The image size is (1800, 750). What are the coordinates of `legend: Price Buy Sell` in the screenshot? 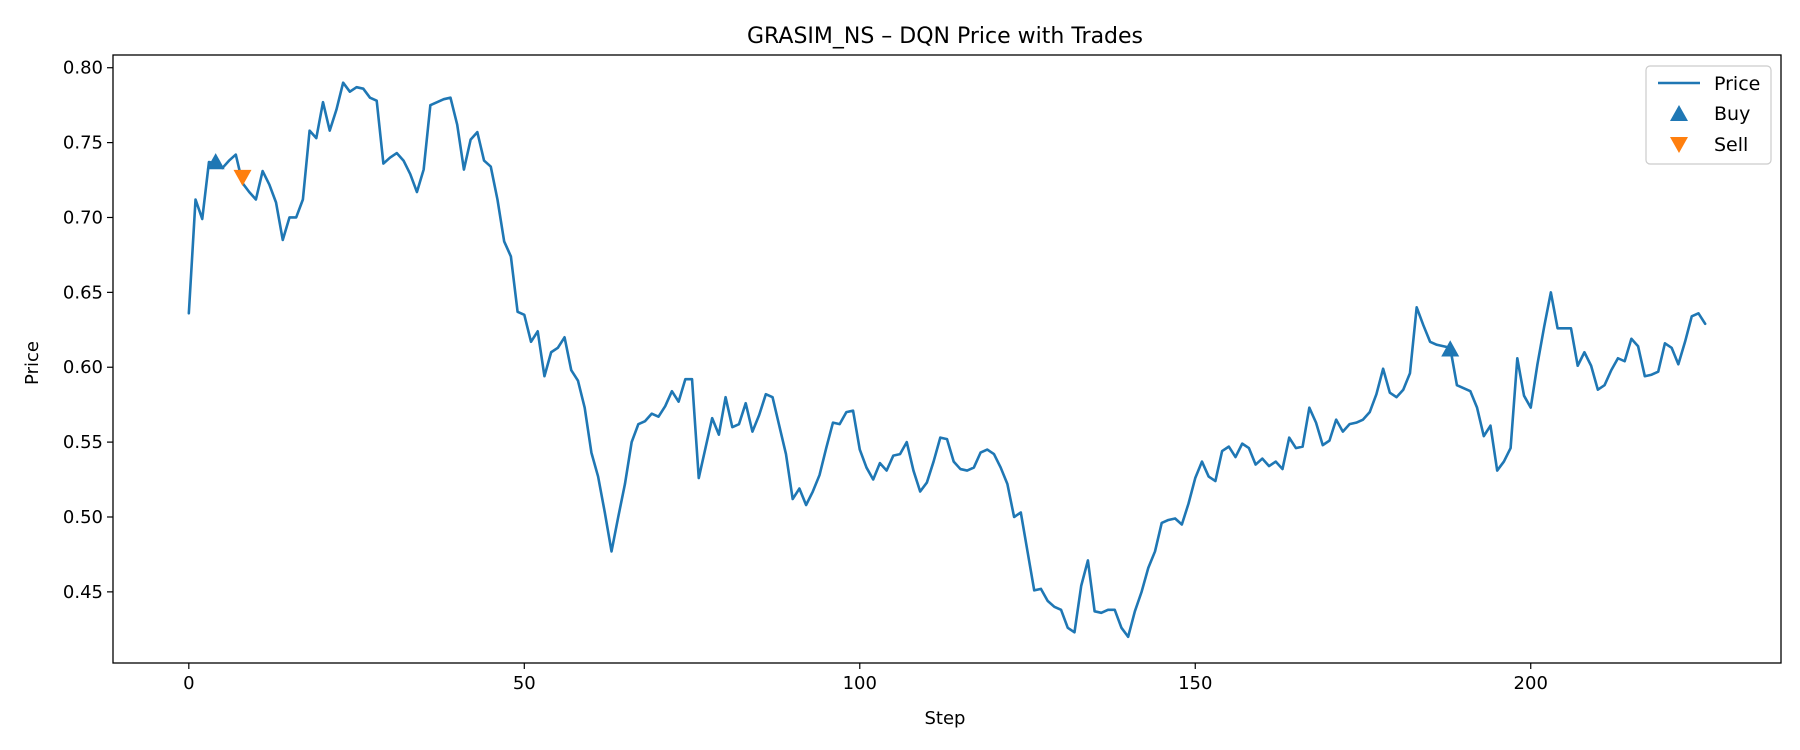 It's located at (1708, 115).